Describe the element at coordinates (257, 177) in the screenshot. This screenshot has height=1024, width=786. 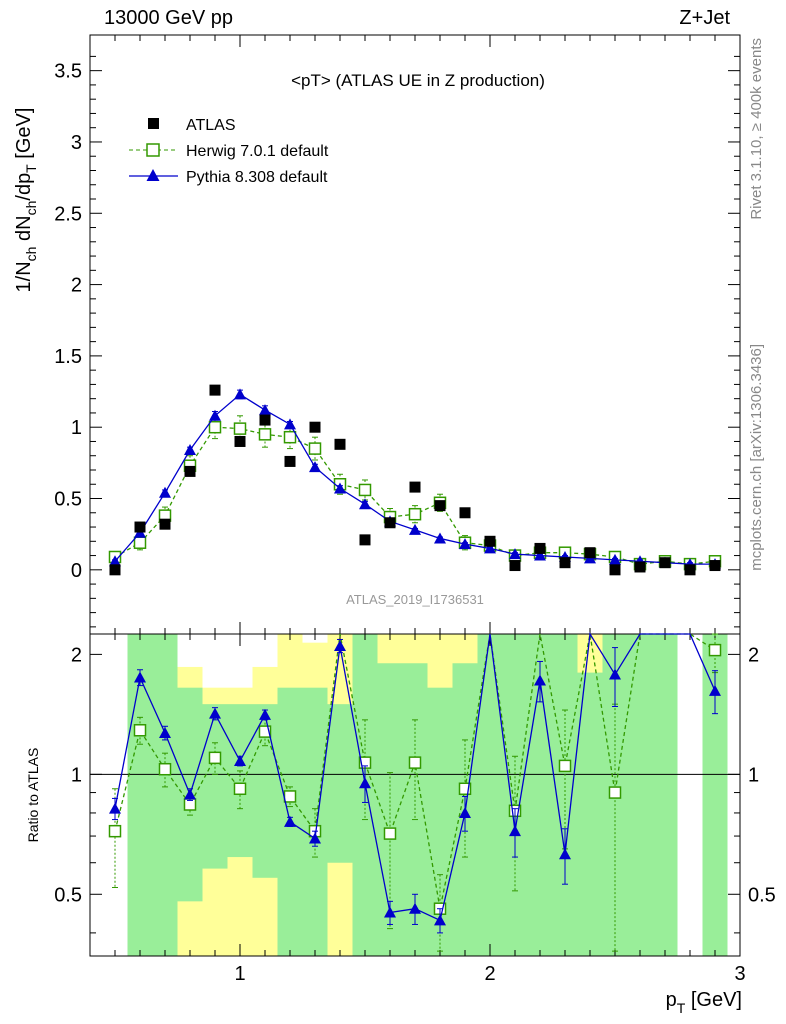
I see `legend-pythia-label: Pythia 8.308 default` at that location.